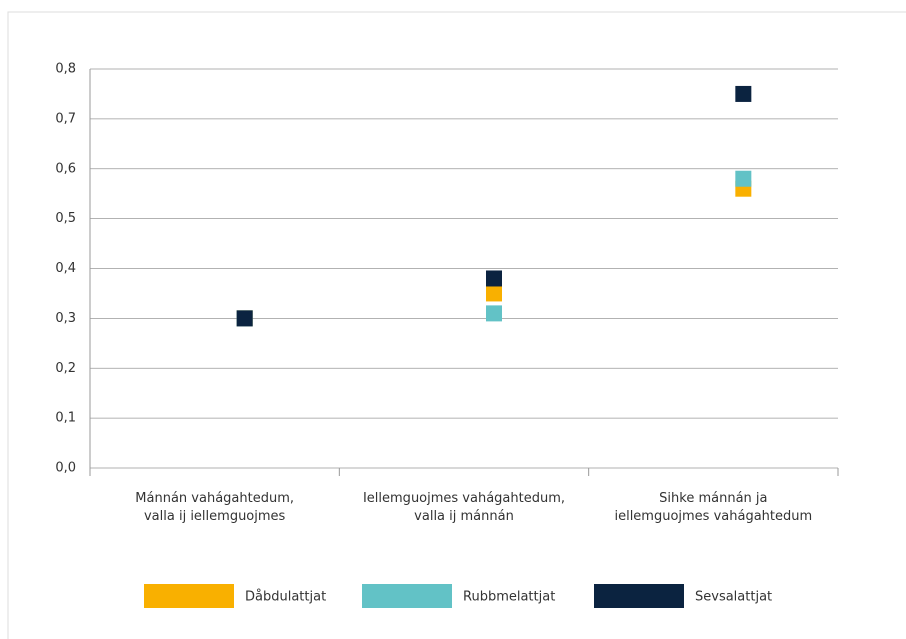 The image size is (906, 639). I want to click on y-tick-label: 0,7, so click(65, 118).